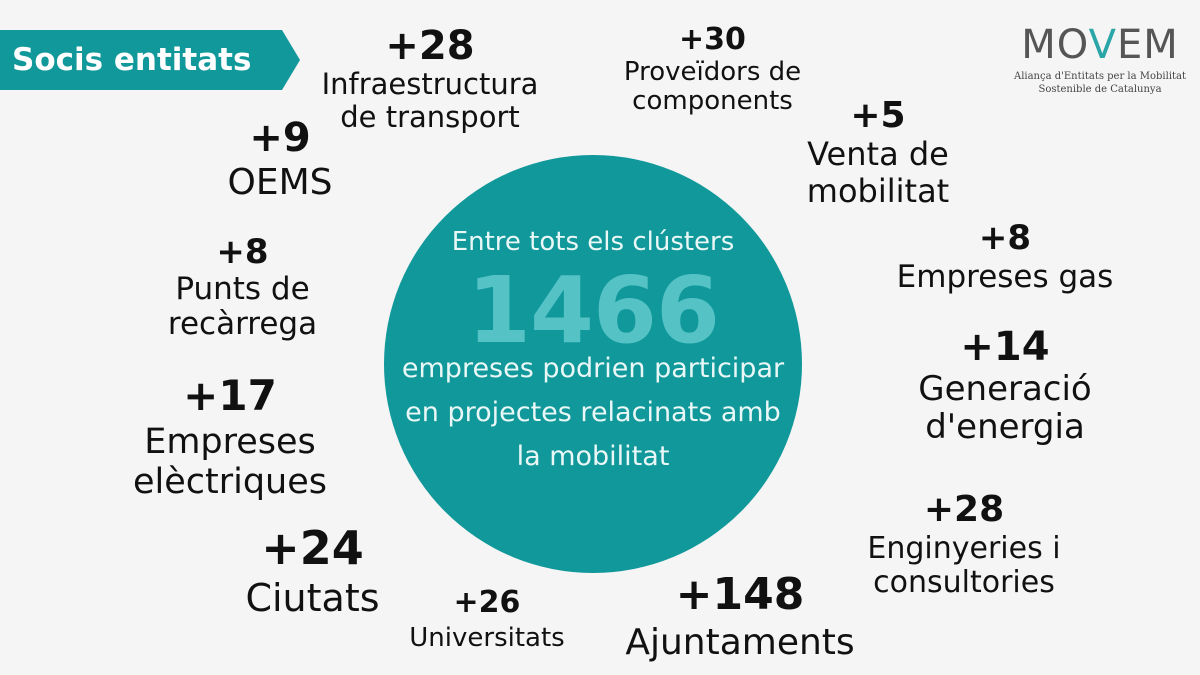 This screenshot has width=1200, height=675. I want to click on center-text-line2: en projectes relacinats amb, so click(593, 412).